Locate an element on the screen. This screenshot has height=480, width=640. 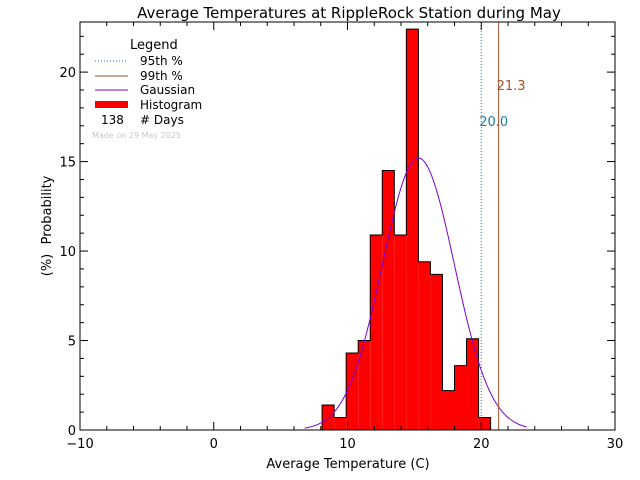
legend-day-count-label: # Days is located at coordinates (162, 120).